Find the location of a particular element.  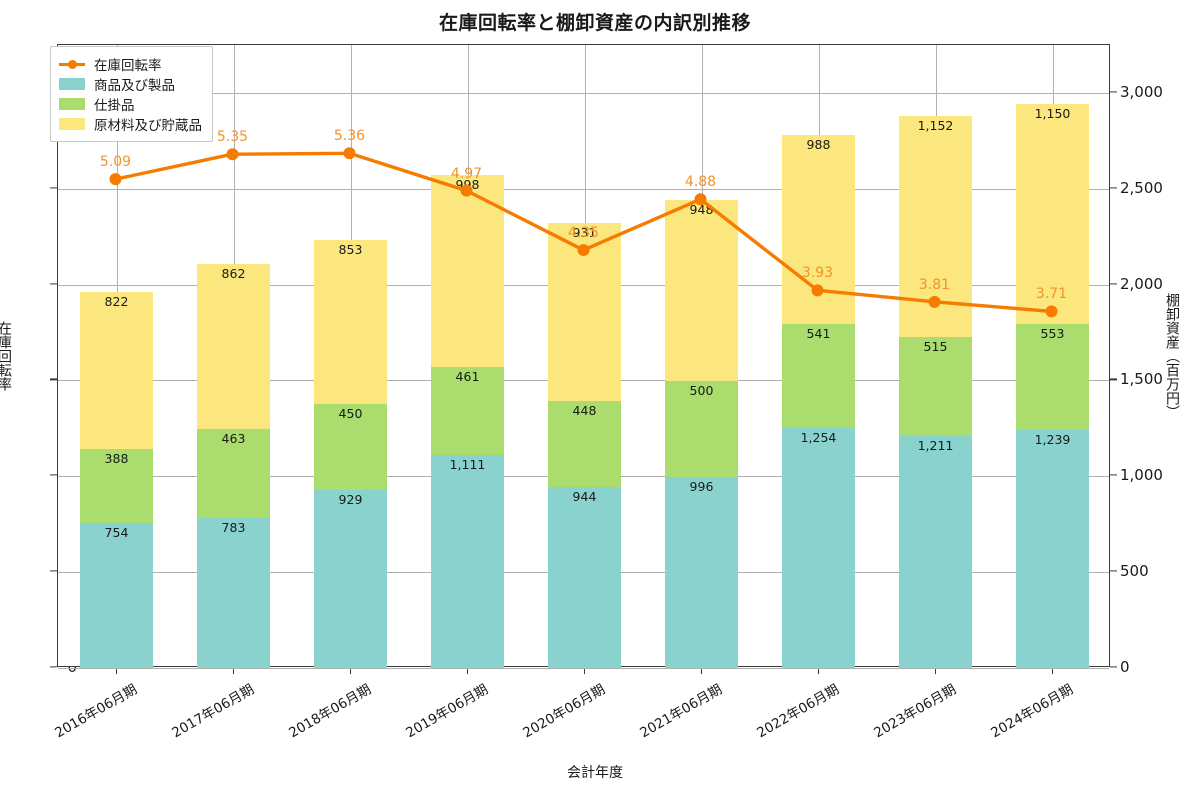

bar-segment-label: 988 is located at coordinates (818, 144).